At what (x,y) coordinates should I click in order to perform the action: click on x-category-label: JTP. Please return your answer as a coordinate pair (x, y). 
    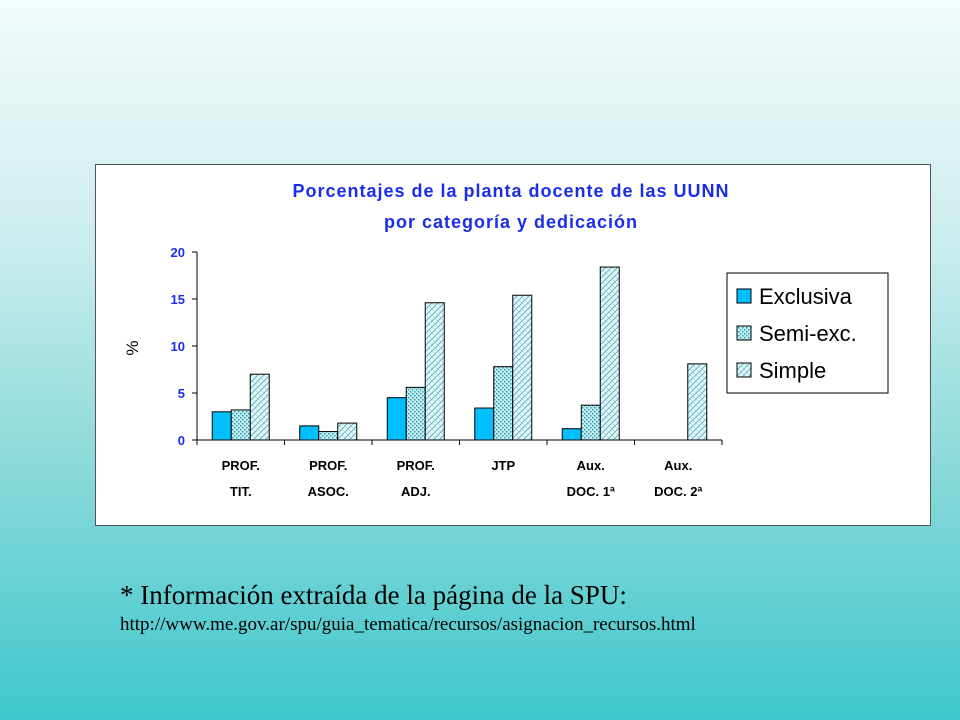
    Looking at the image, I should click on (503, 465).